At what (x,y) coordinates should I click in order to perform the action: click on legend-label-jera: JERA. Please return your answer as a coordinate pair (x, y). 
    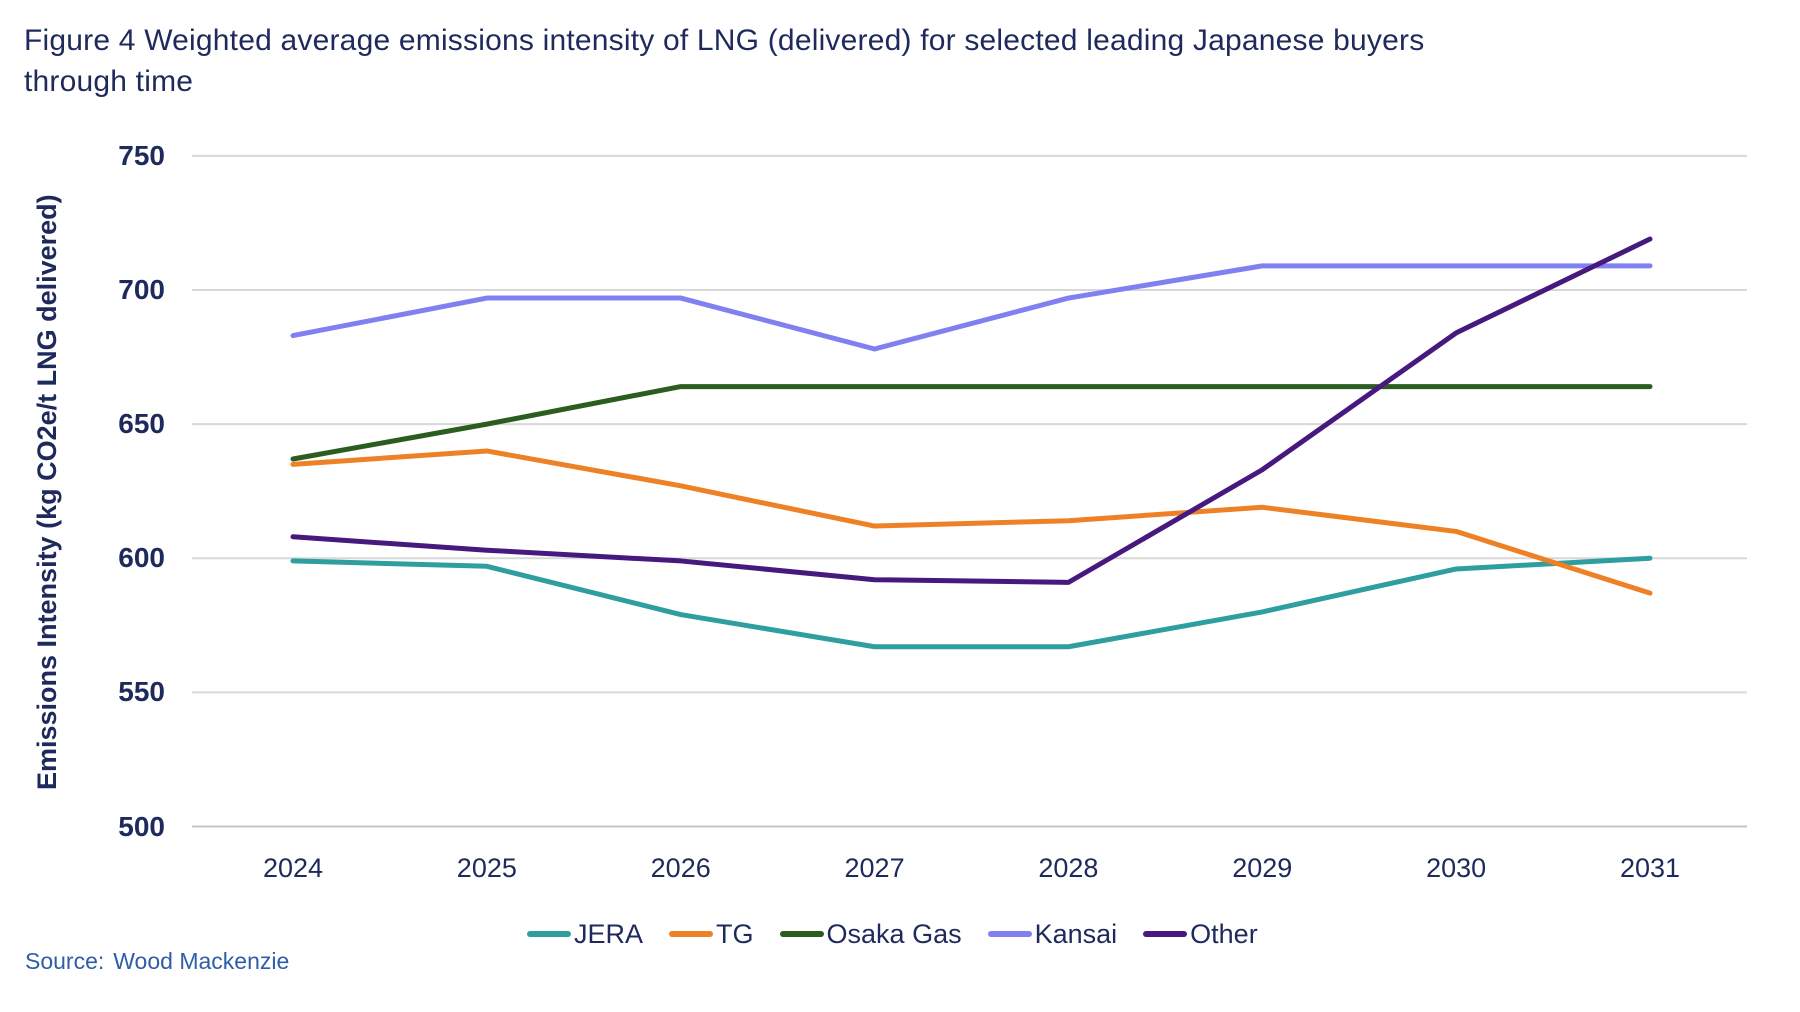
    Looking at the image, I should click on (609, 933).